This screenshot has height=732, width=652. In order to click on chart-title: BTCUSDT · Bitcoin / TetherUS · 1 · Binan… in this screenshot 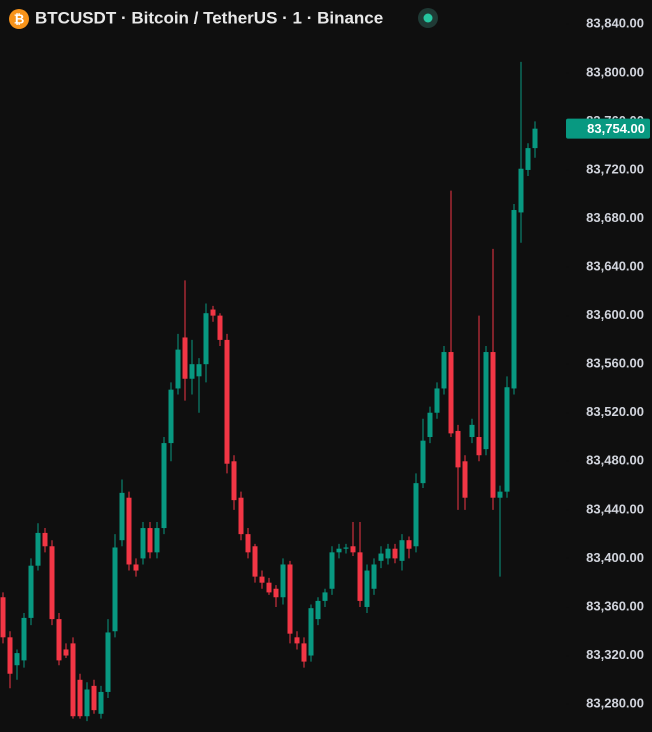, I will do `click(209, 17)`.